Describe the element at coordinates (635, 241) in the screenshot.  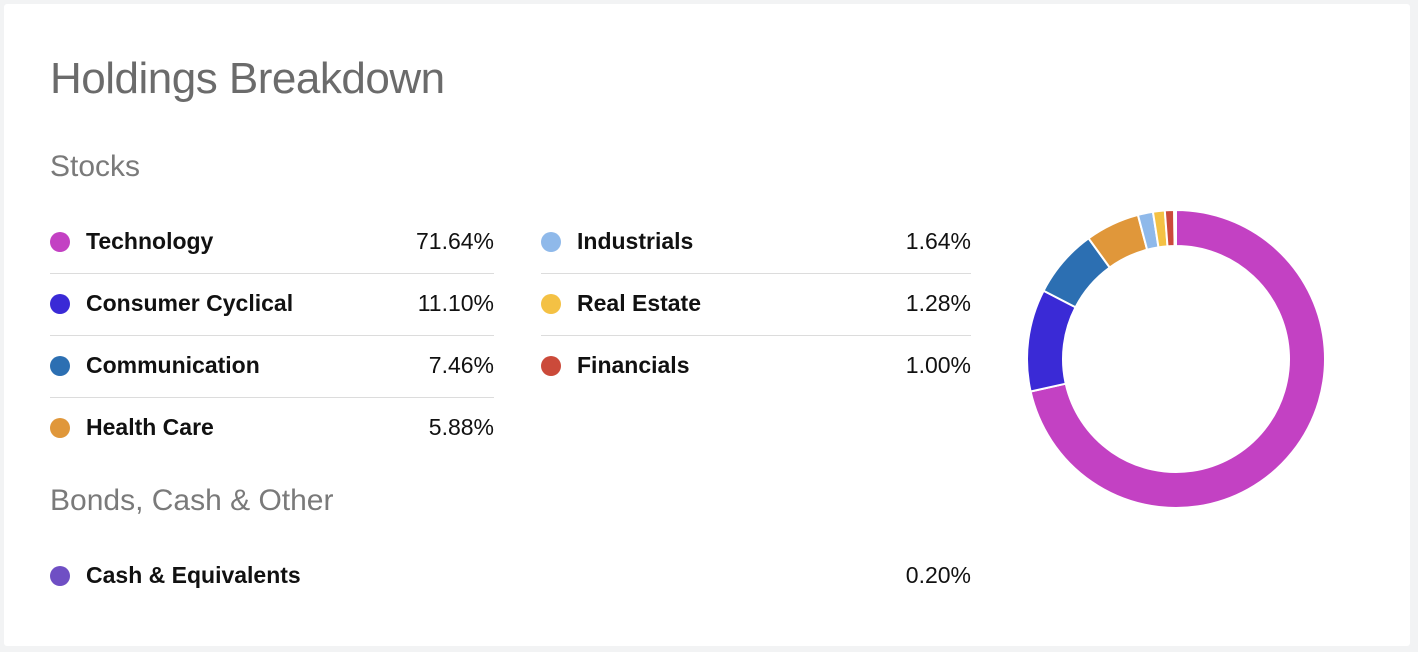
I see `legend-label: Industrials` at that location.